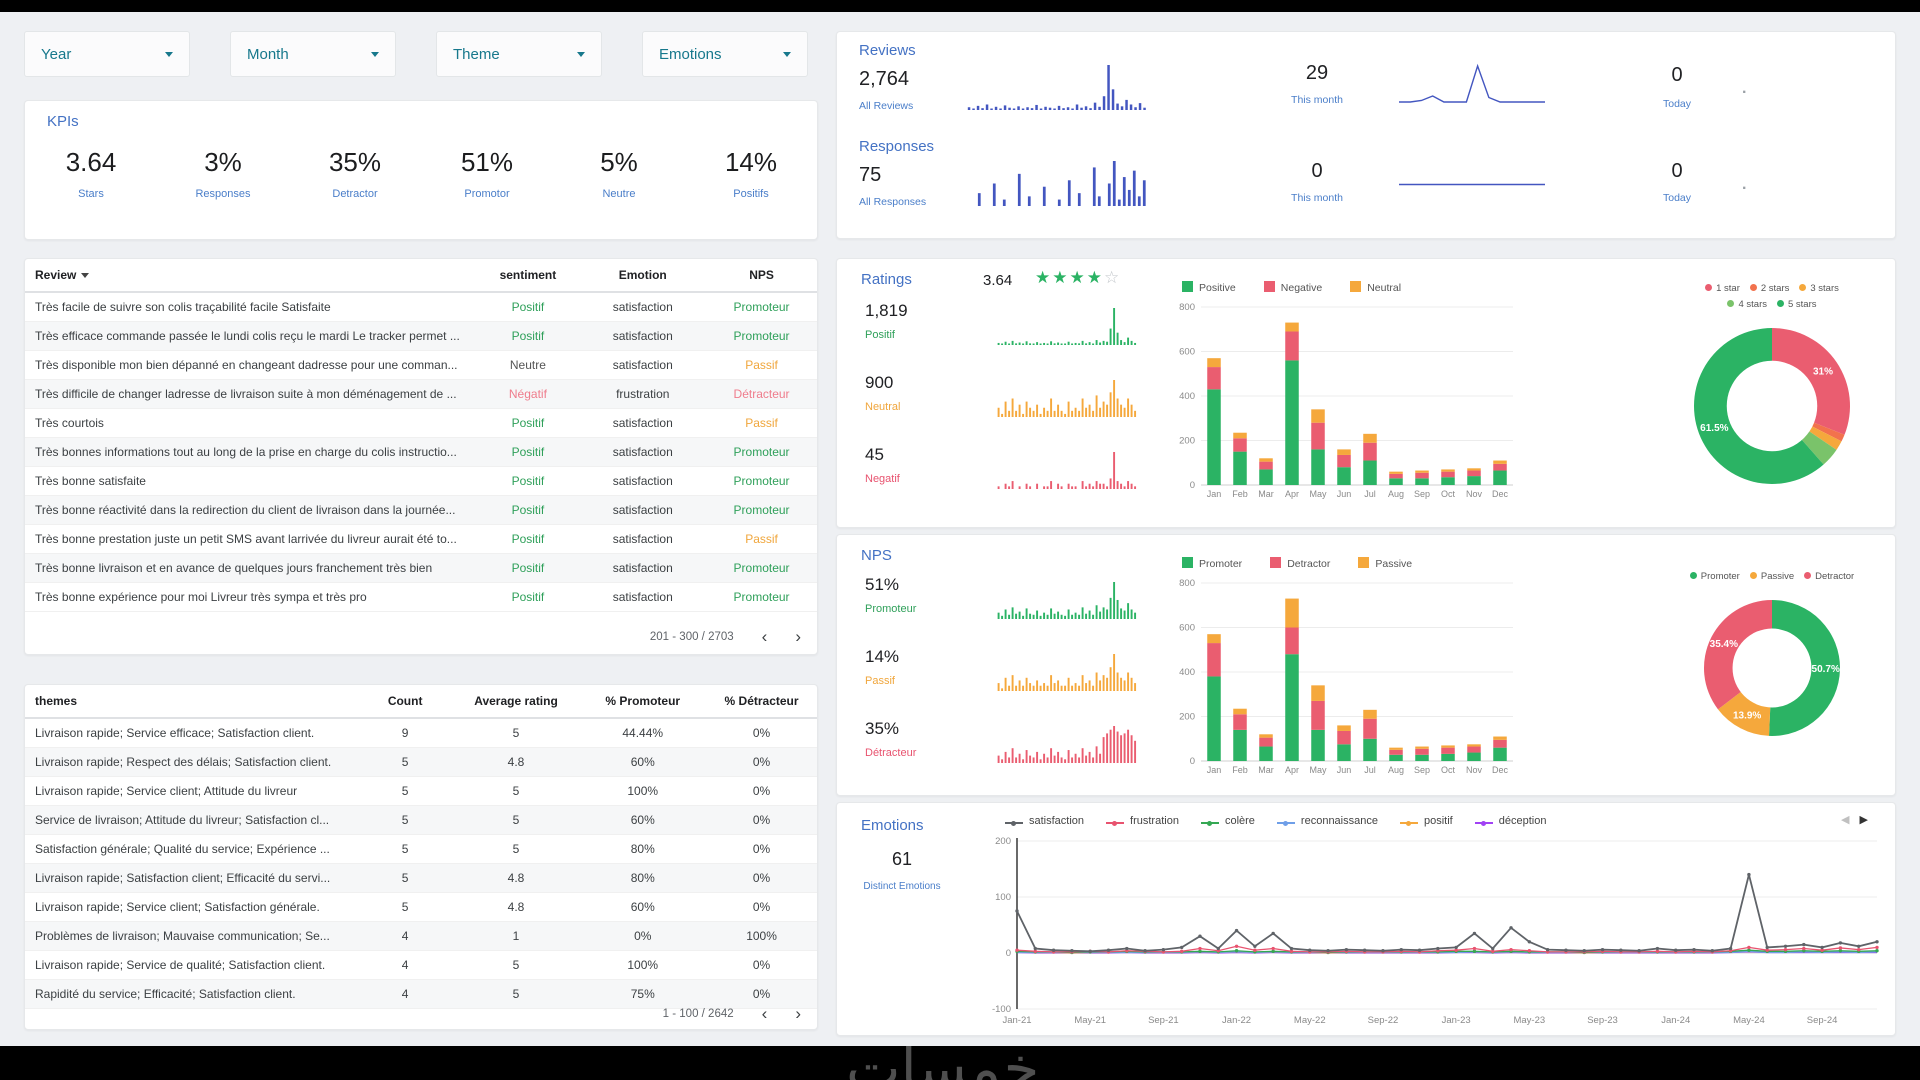  Describe the element at coordinates (251, 276) in the screenshot. I see `col-header-review: Review` at that location.